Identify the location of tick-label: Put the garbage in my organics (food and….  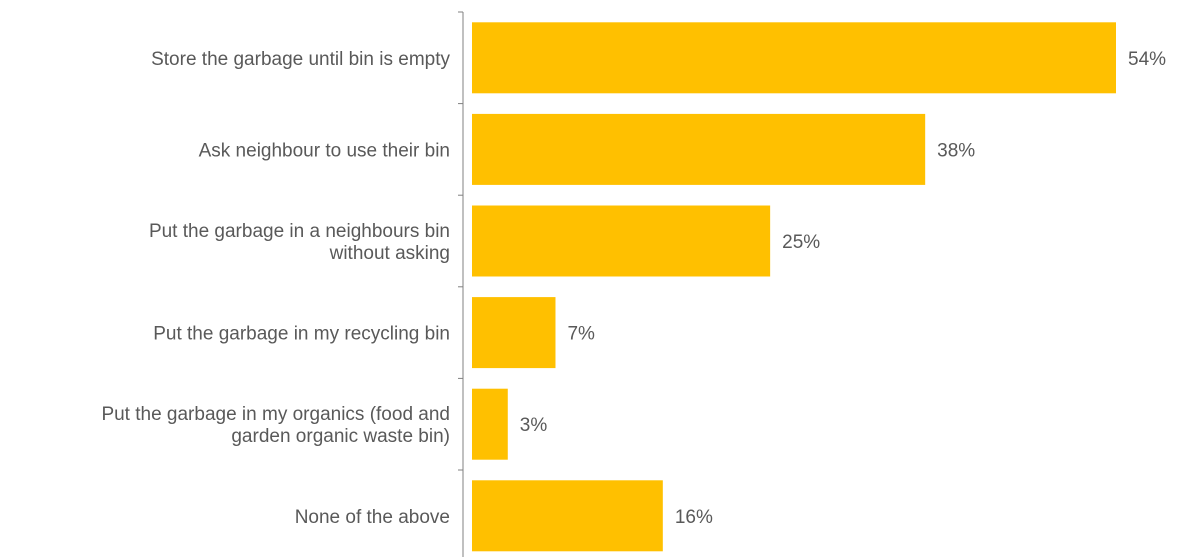
(275, 425).